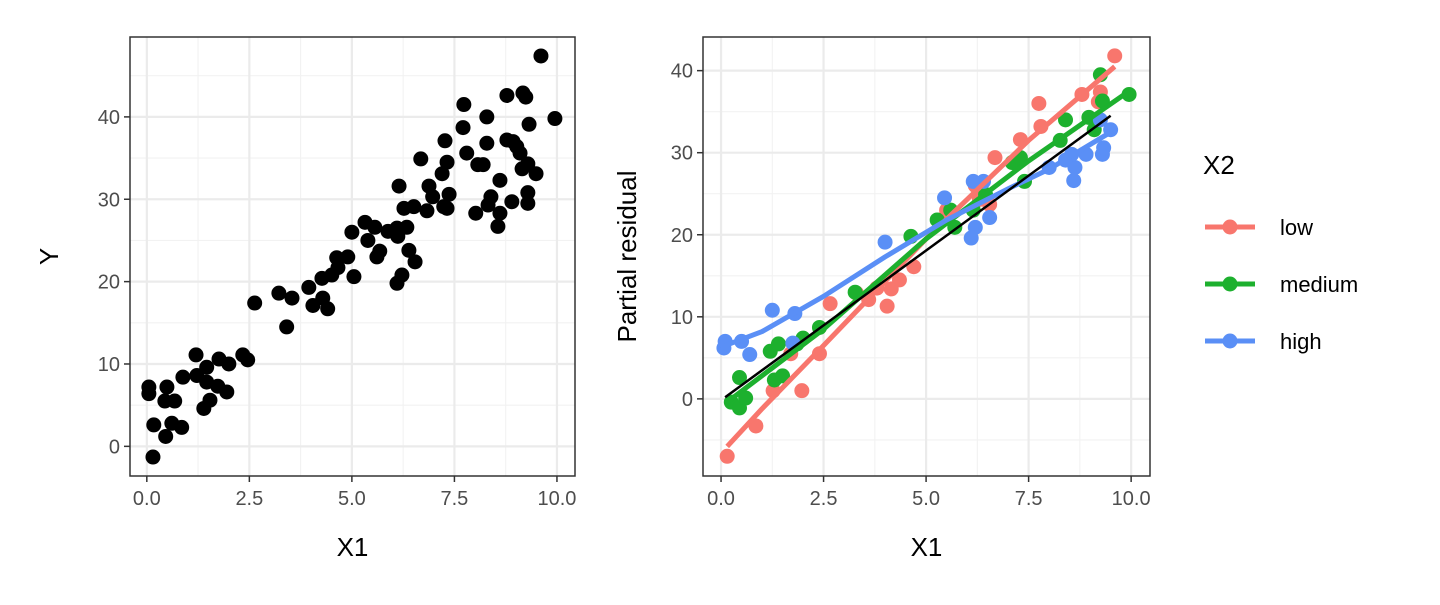 This screenshot has width=1440, height=605. I want to click on legend-key-point-low, so click(1230, 227).